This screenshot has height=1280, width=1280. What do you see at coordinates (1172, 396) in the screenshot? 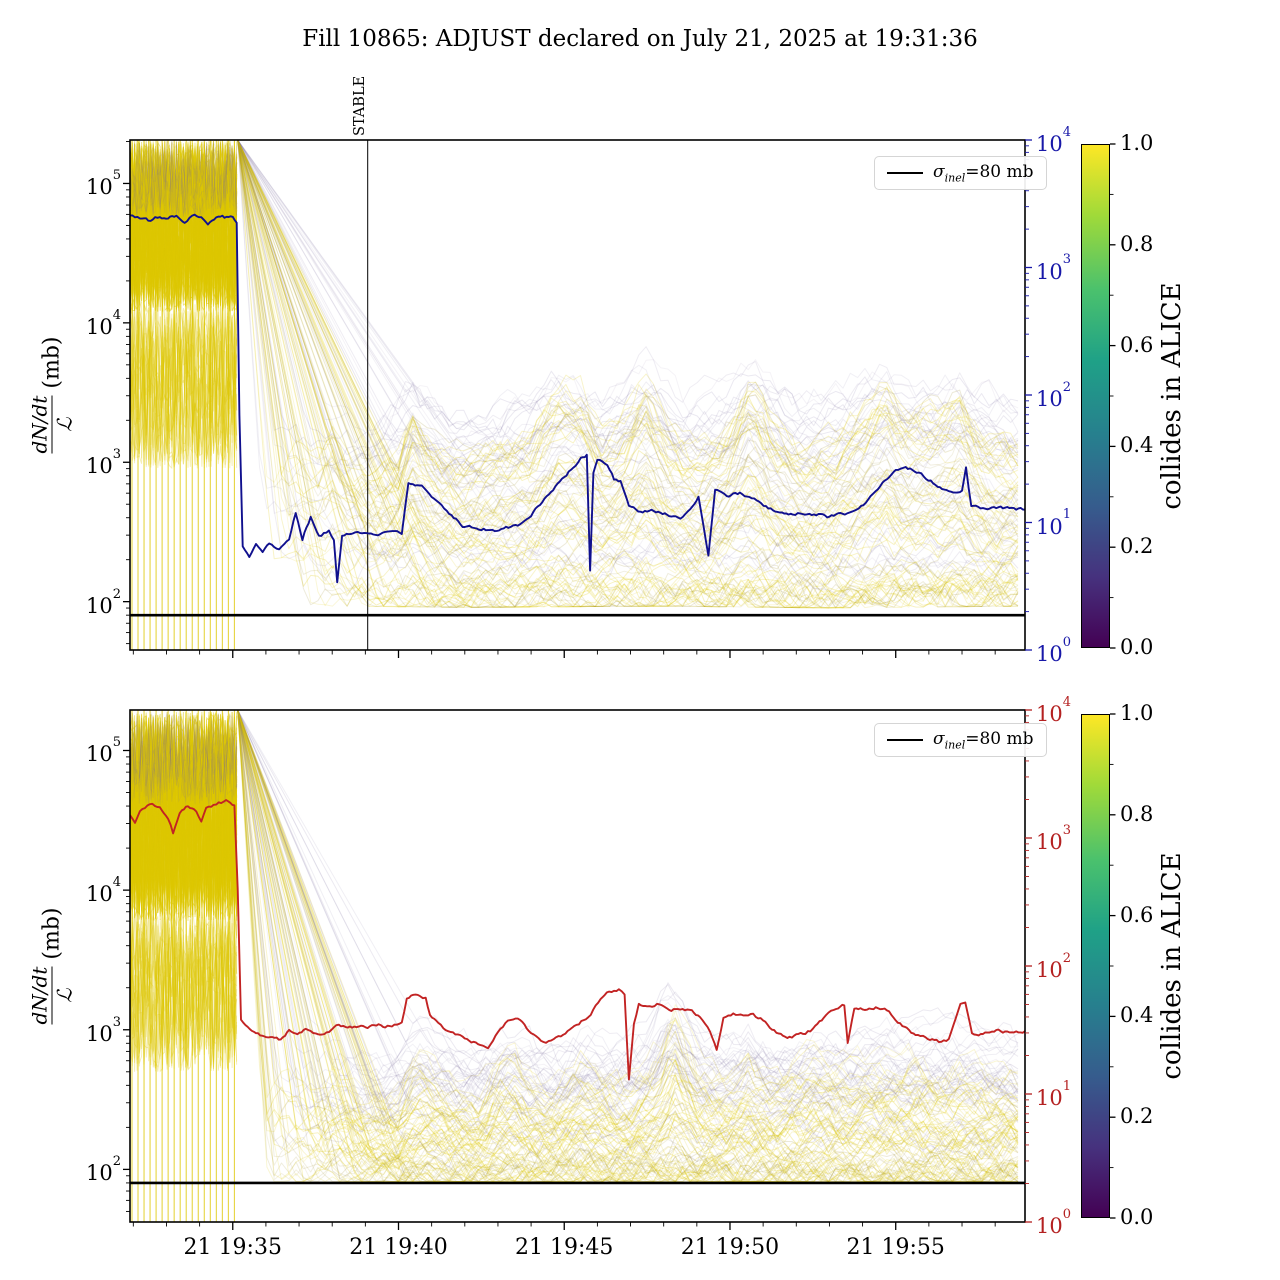
I see `colorbar-label-top: collides in ALICE` at bounding box center [1172, 396].